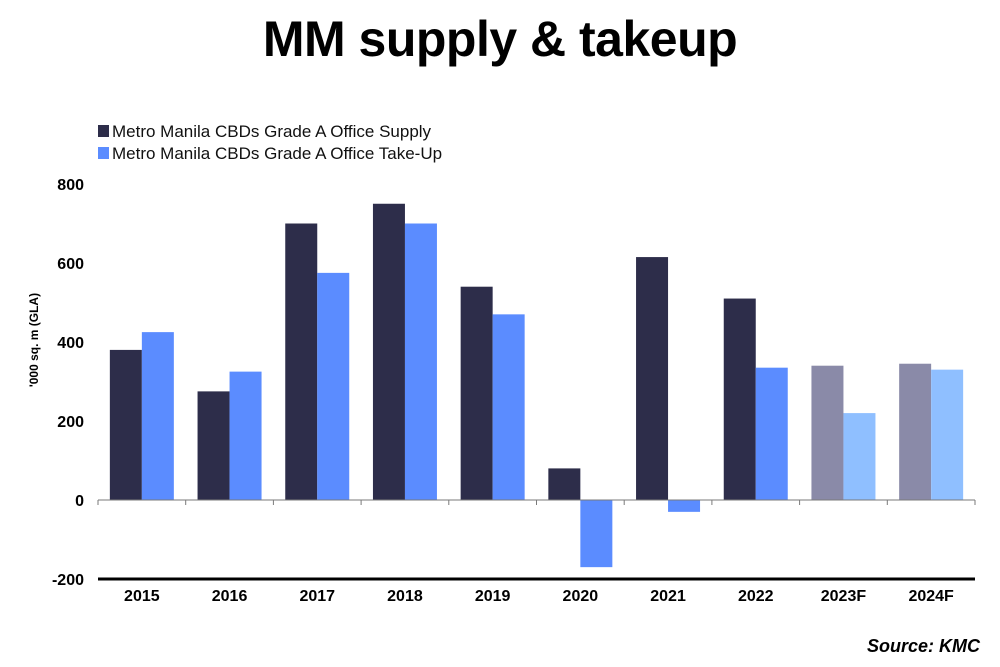 The width and height of the screenshot is (1000, 667). I want to click on takeup-bar-2019, so click(508, 407).